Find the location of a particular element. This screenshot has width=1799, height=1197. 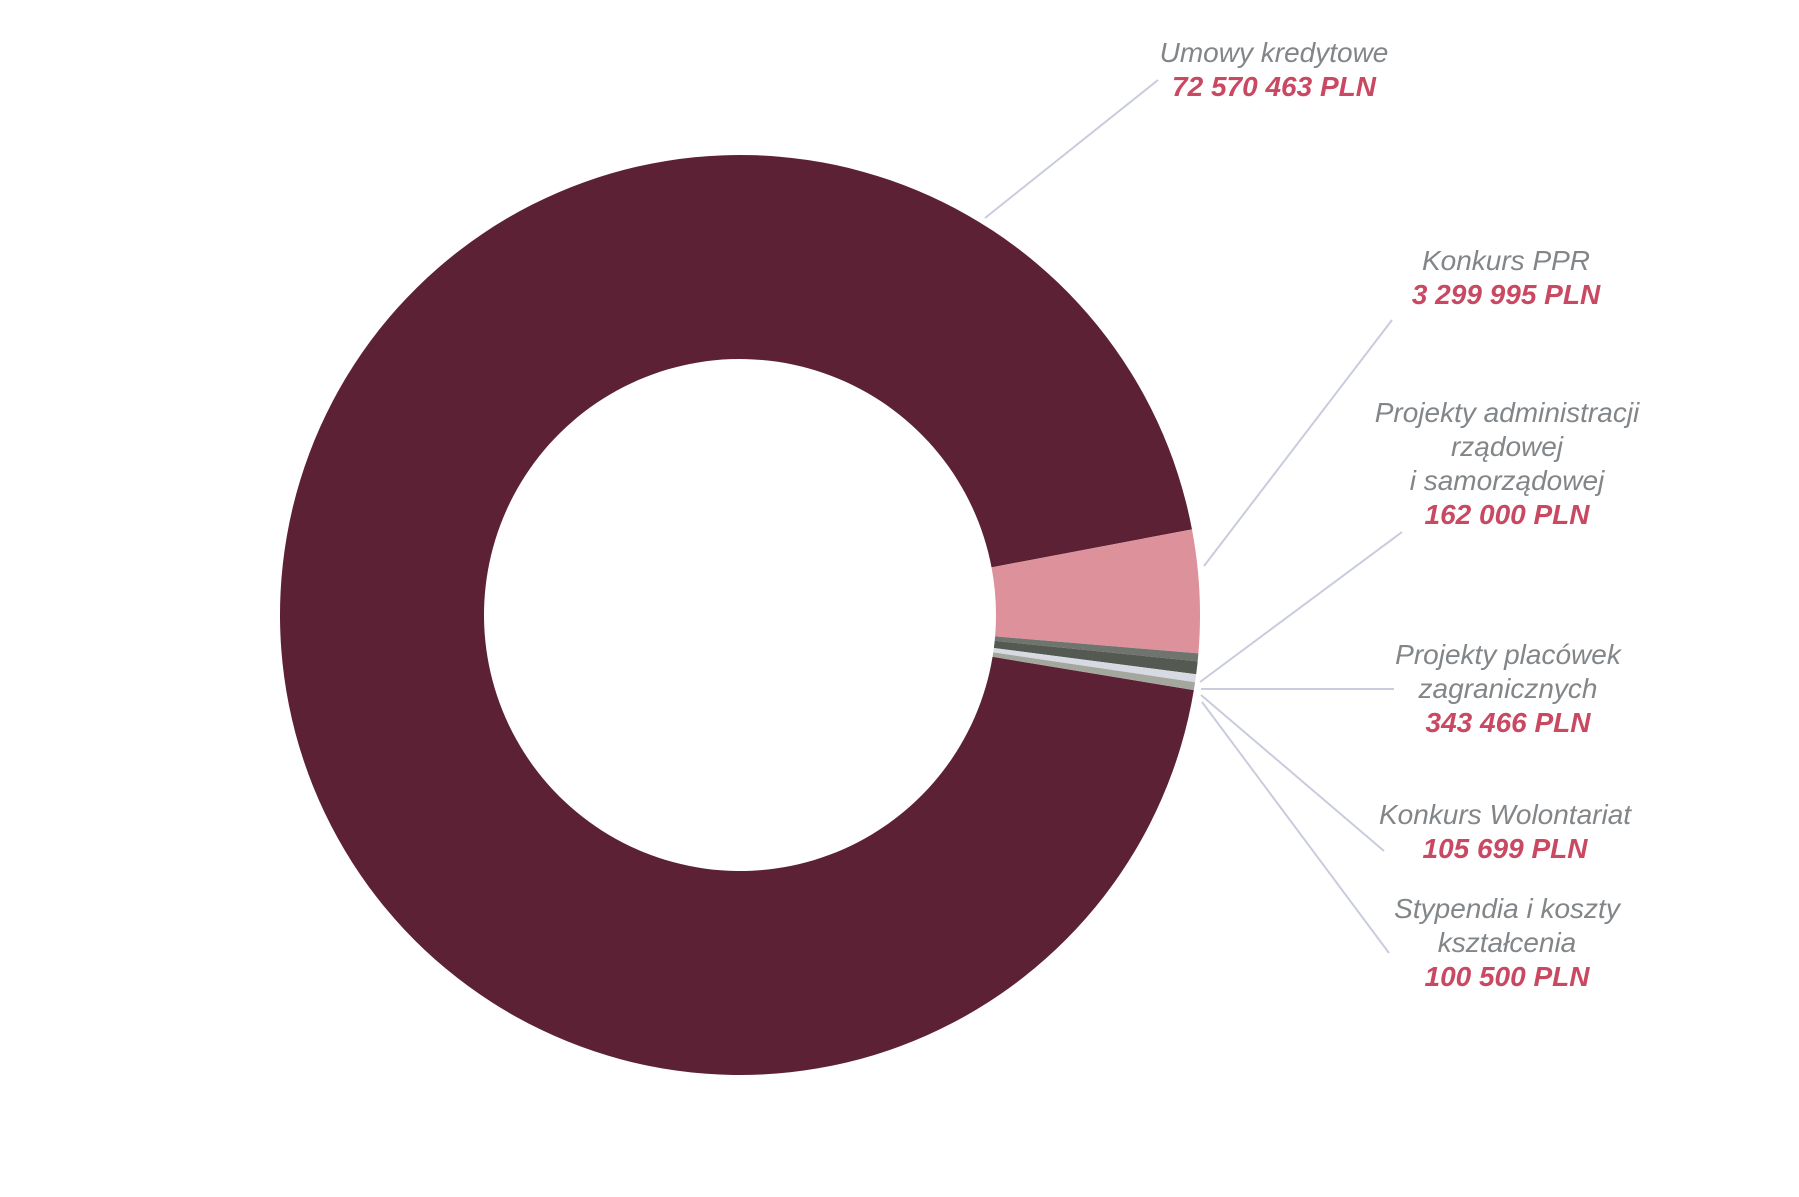

slice-label-value: 3 299 995 PLN is located at coordinates (1506, 294).